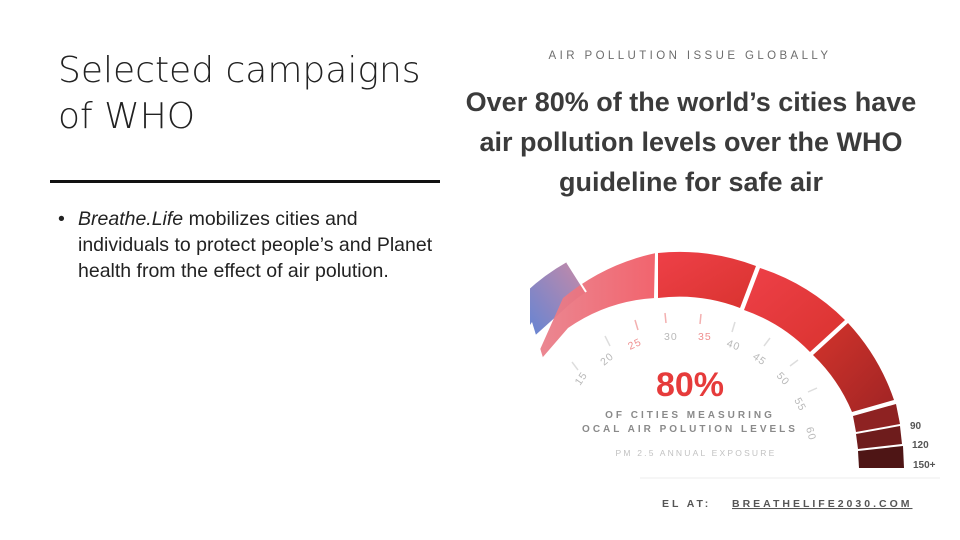 This screenshot has width=960, height=540. What do you see at coordinates (920, 445) in the screenshot?
I see `gauge-side-label: 120` at bounding box center [920, 445].